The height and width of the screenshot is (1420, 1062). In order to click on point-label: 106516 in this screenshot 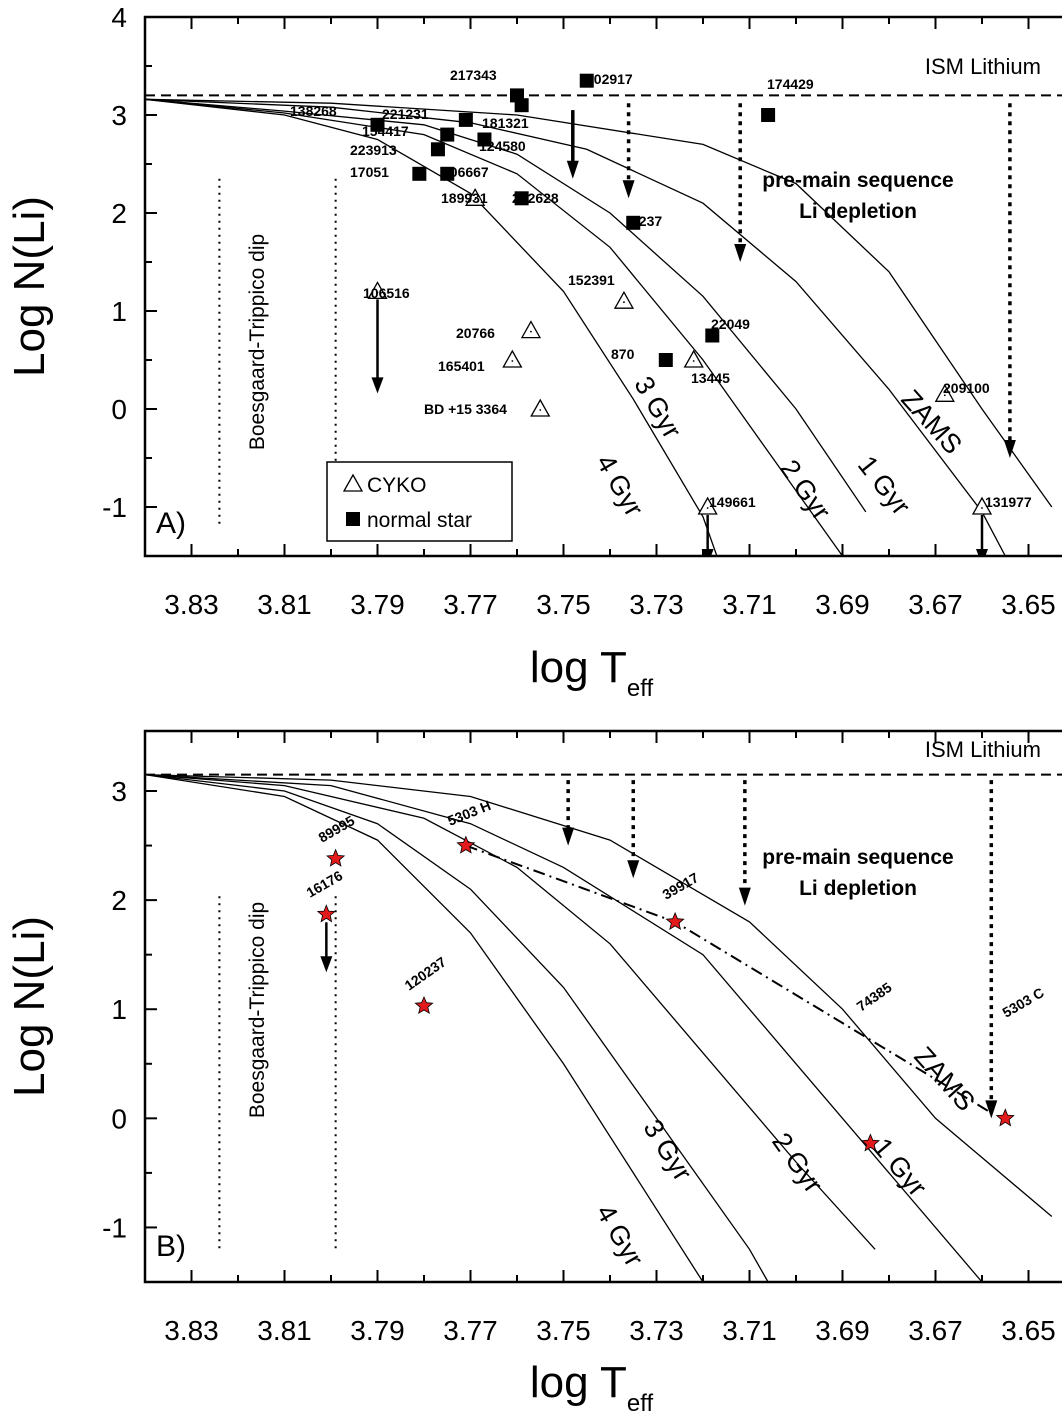, I will do `click(386, 293)`.